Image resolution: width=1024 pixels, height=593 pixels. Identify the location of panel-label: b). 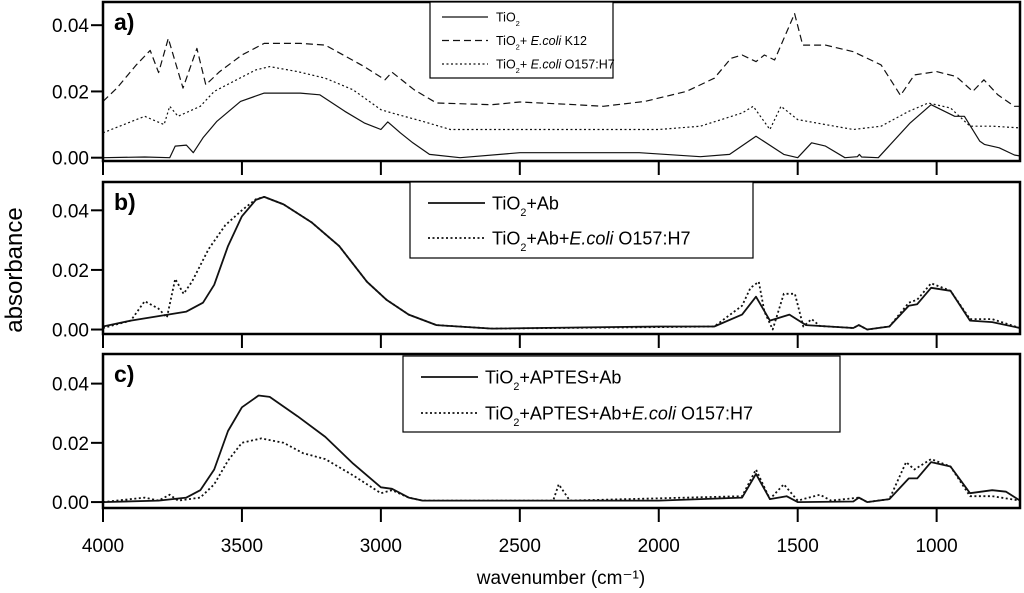
(125, 202).